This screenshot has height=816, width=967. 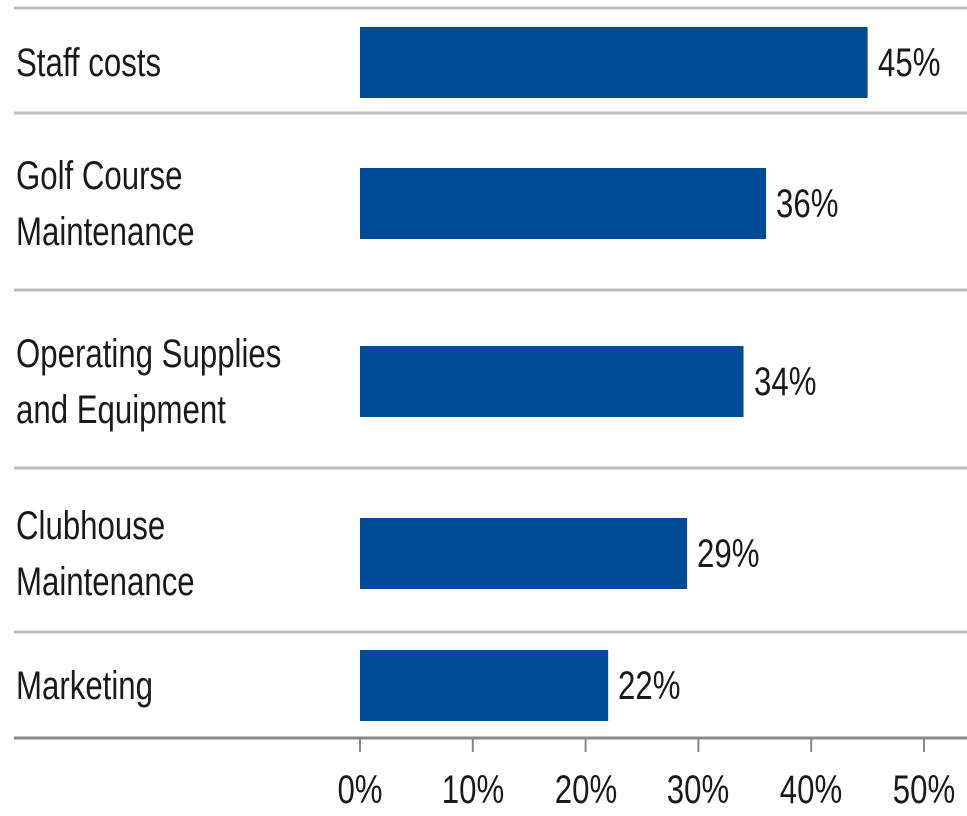 What do you see at coordinates (105, 203) in the screenshot?
I see `category-label: Golf Course Maintenance` at bounding box center [105, 203].